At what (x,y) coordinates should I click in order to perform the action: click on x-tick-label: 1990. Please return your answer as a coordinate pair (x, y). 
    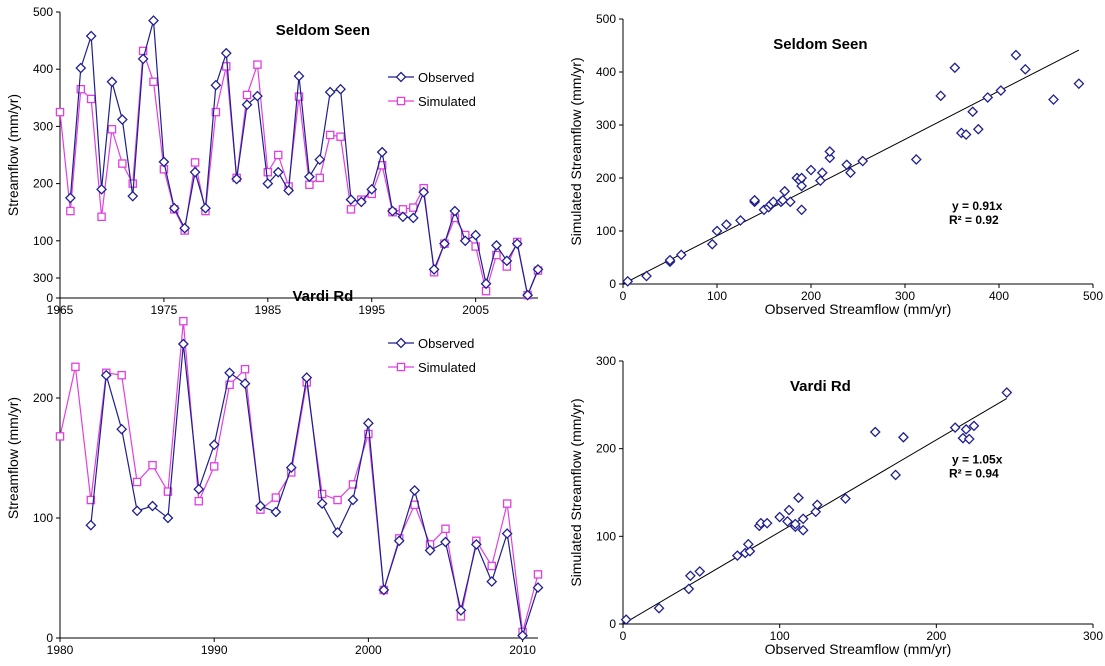
    Looking at the image, I should click on (214, 650).